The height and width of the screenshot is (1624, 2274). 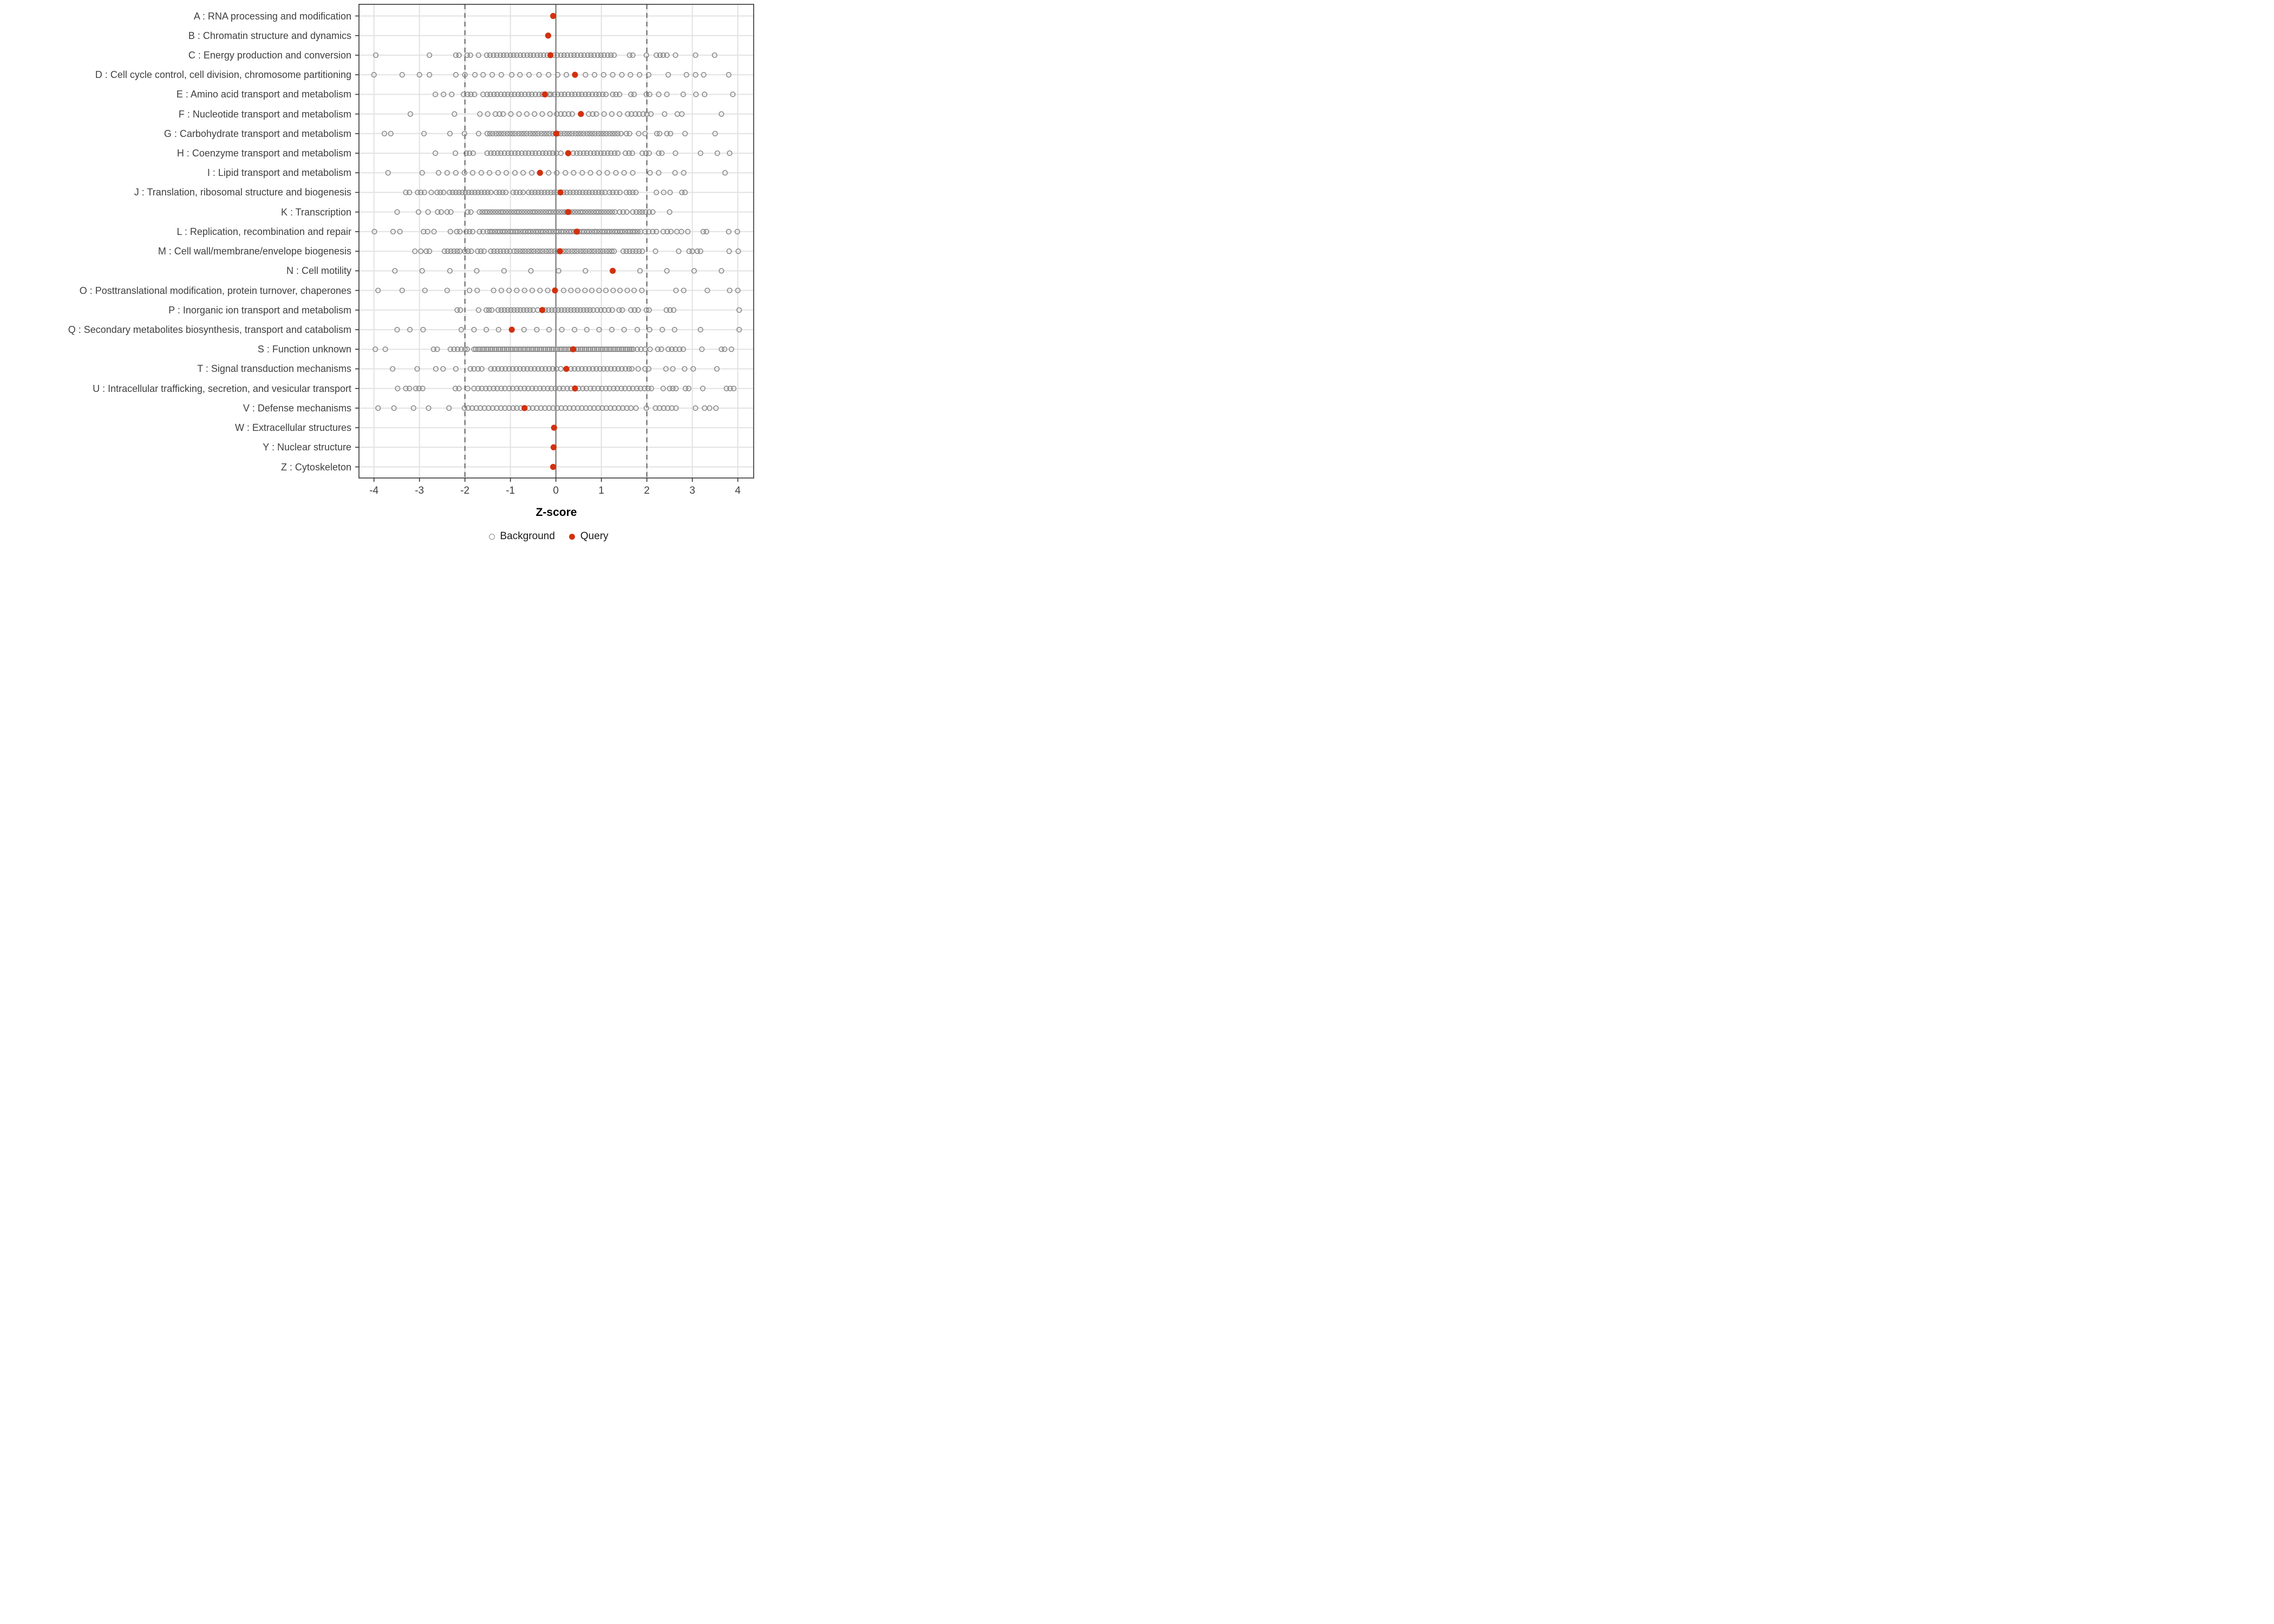 What do you see at coordinates (572, 536) in the screenshot?
I see `filled-circle-icon` at bounding box center [572, 536].